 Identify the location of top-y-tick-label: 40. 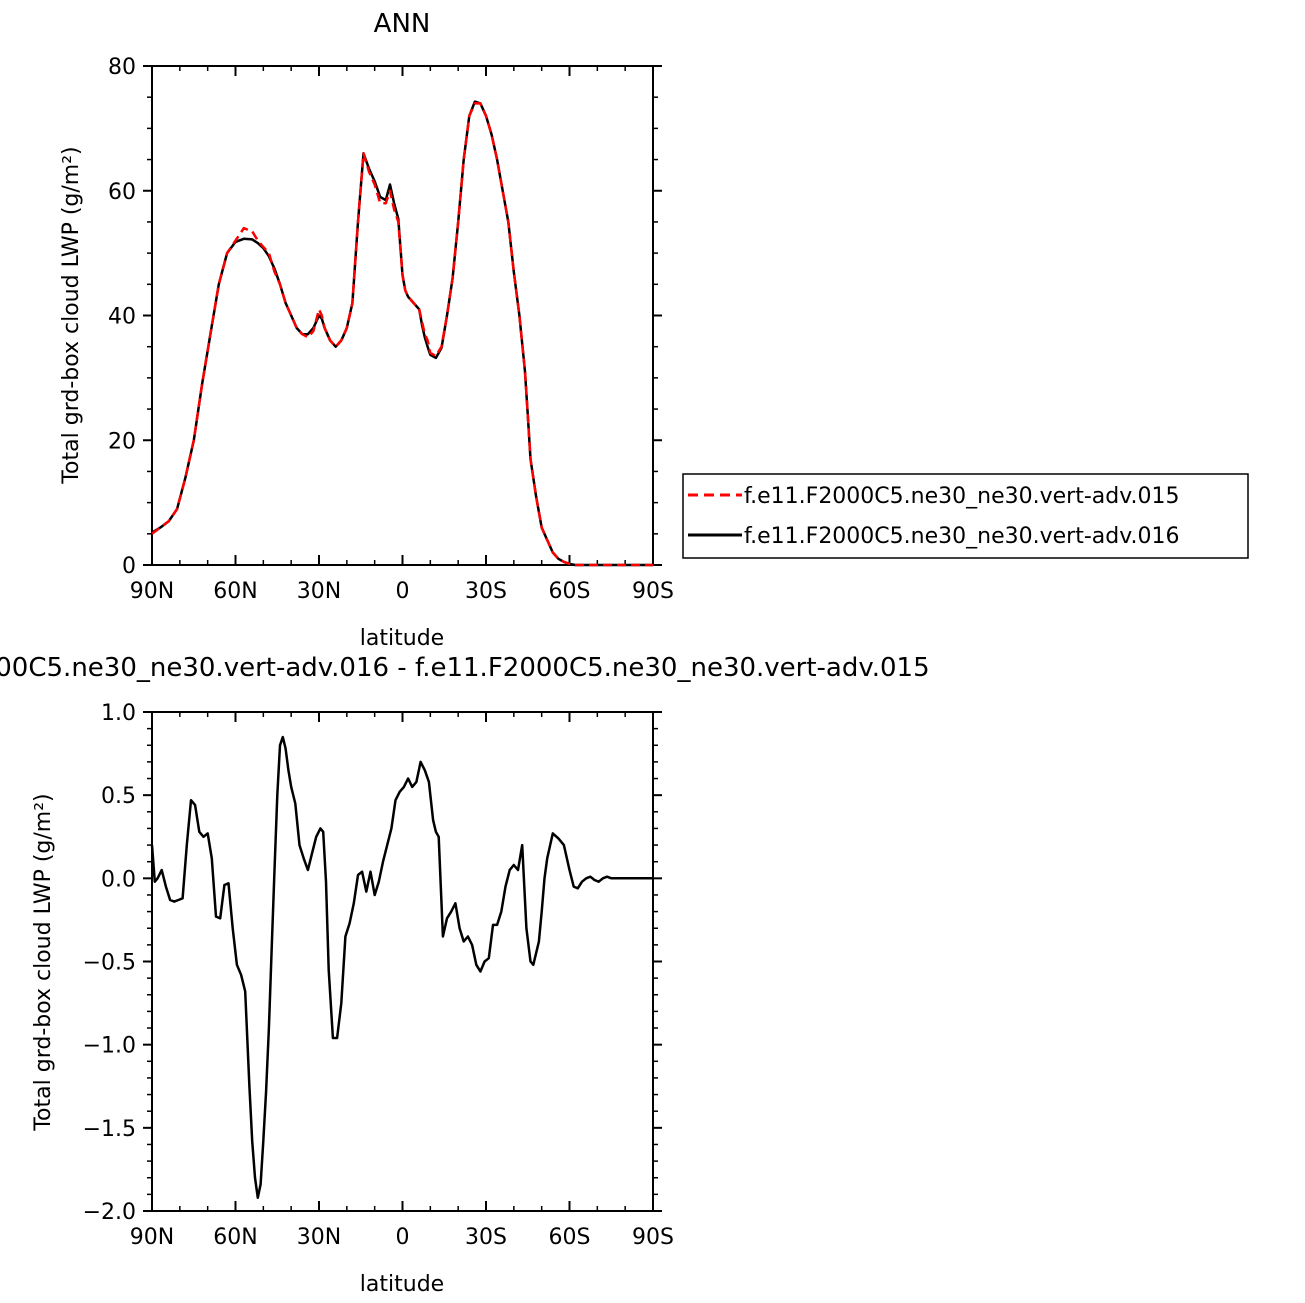
(122, 317).